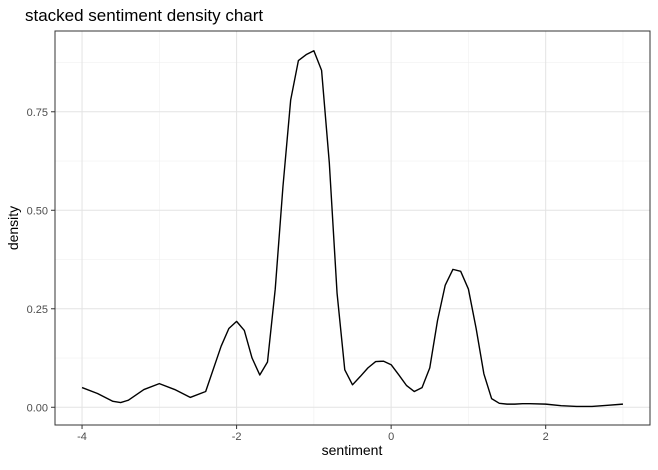 Image resolution: width=658 pixels, height=470 pixels. Describe the element at coordinates (82, 437) in the screenshot. I see `x-tick-label: -4` at that location.